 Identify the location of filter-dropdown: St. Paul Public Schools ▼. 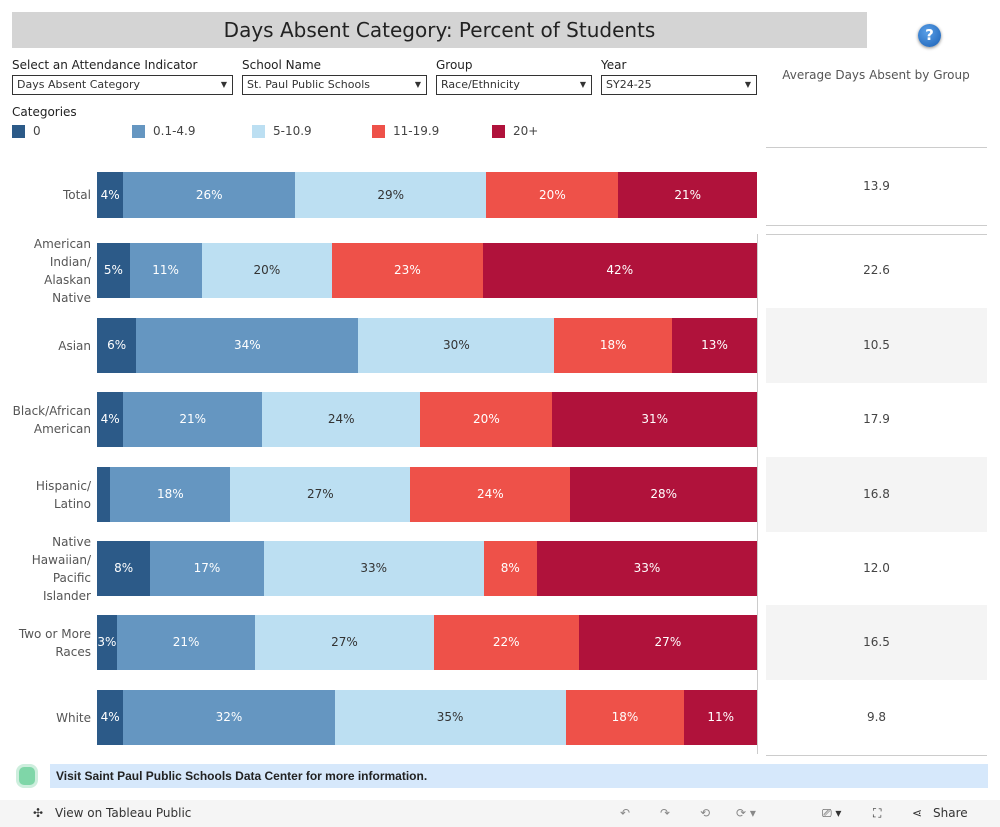
(334, 85).